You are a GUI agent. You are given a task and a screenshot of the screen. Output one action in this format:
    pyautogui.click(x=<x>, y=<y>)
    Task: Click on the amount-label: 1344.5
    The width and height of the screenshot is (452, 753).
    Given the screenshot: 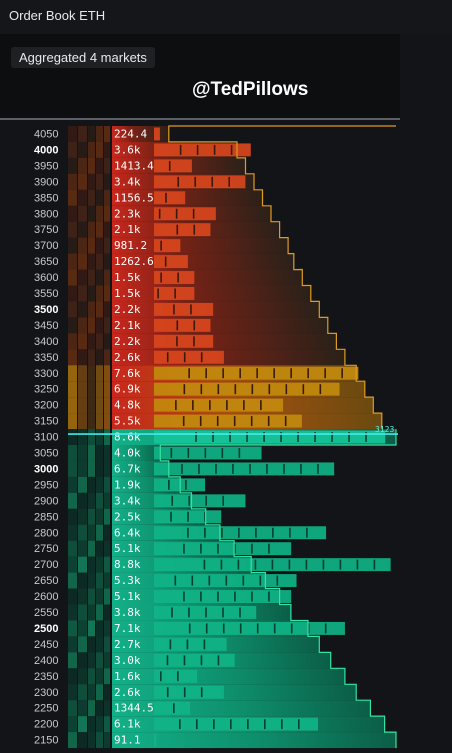 What is the action you would take?
    pyautogui.click(x=134, y=708)
    